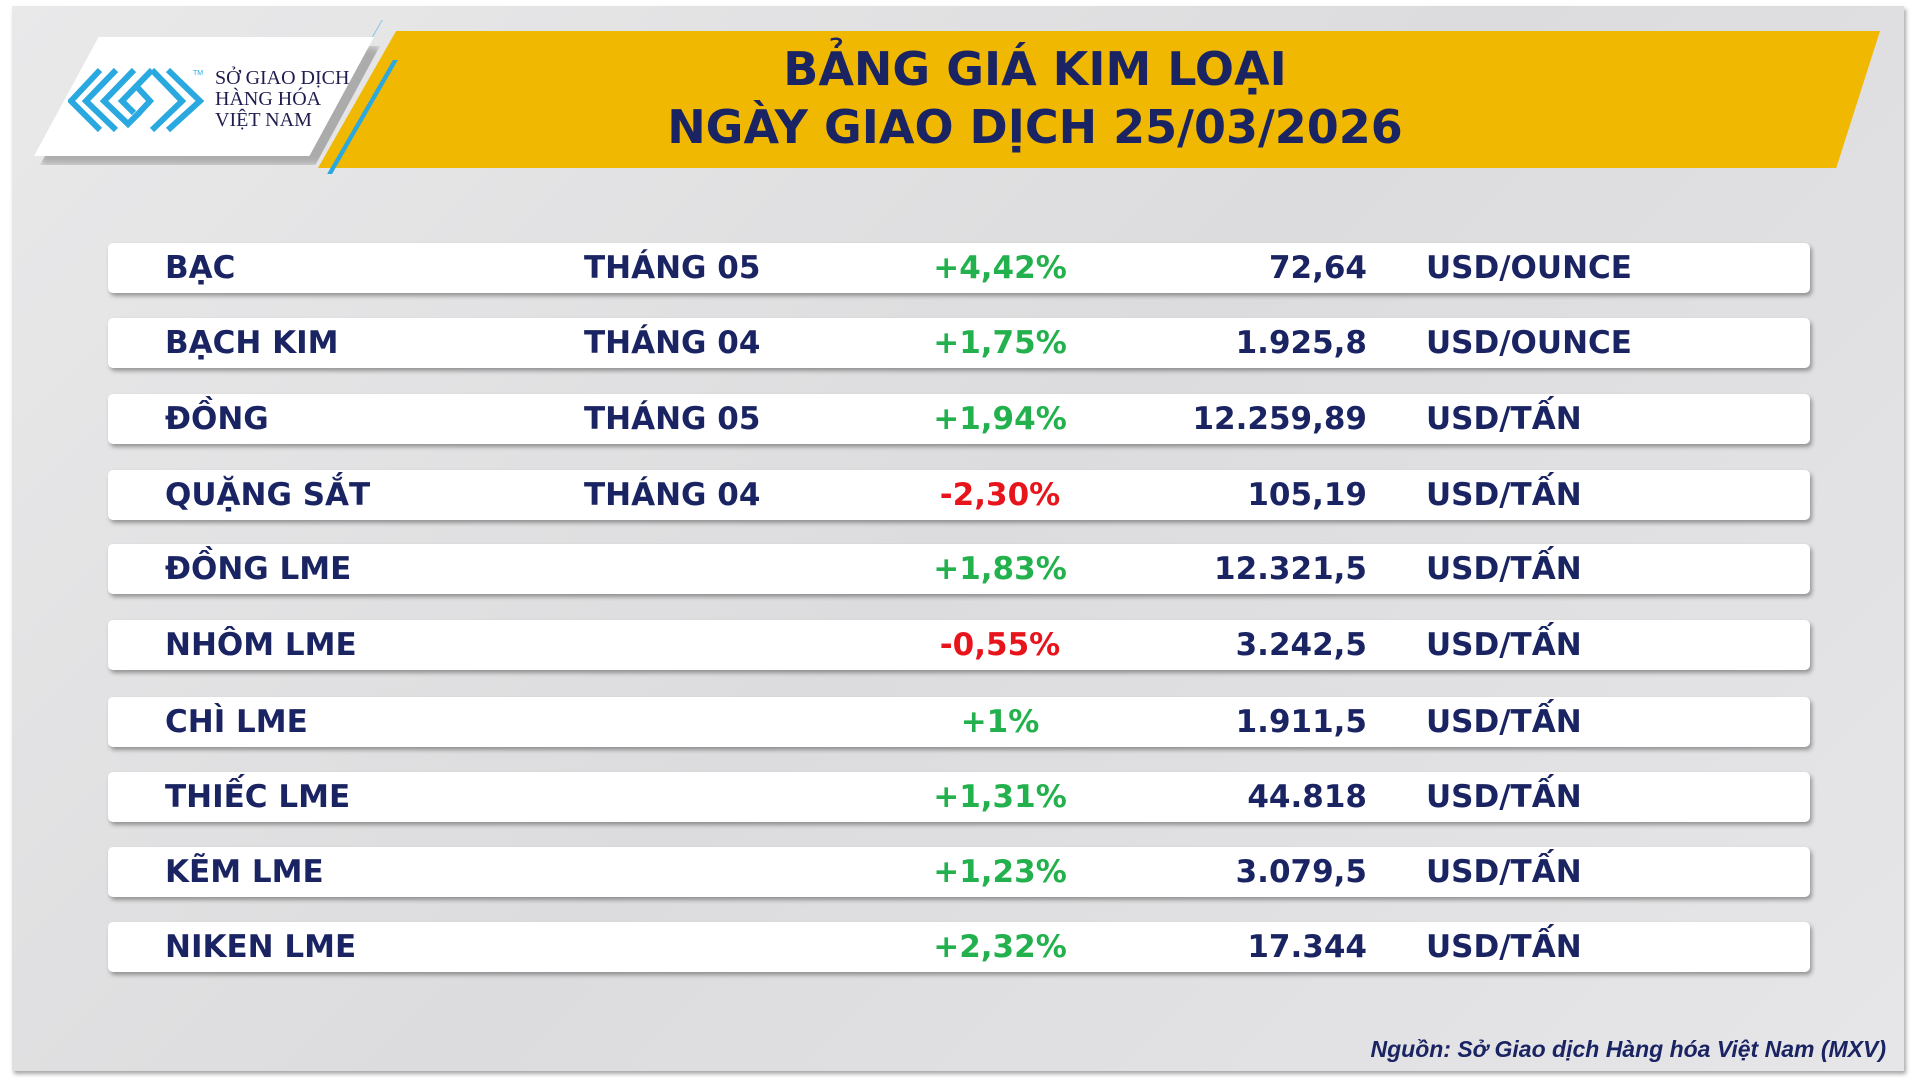 This screenshot has height=1080, width=1920. I want to click on metal-name: CHÌ LME, so click(236, 722).